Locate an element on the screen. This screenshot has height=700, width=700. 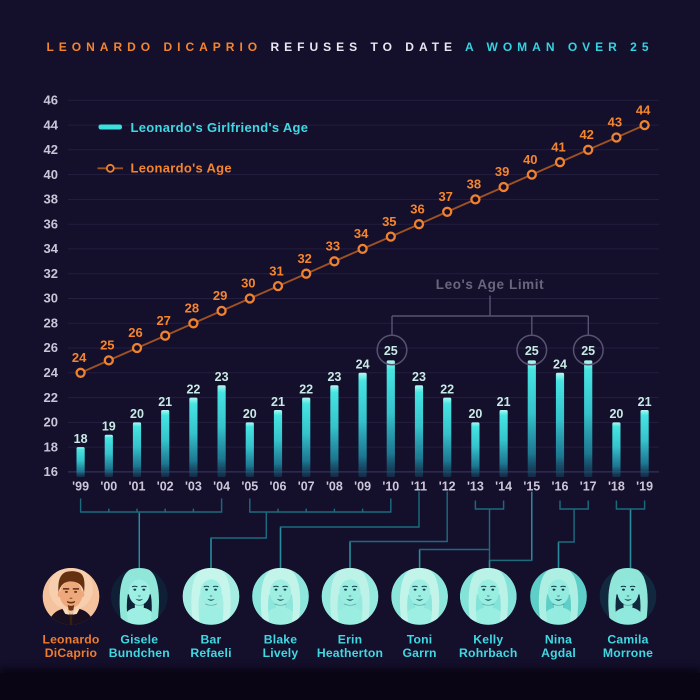
svg-text: '09 is located at coordinates (362, 487).